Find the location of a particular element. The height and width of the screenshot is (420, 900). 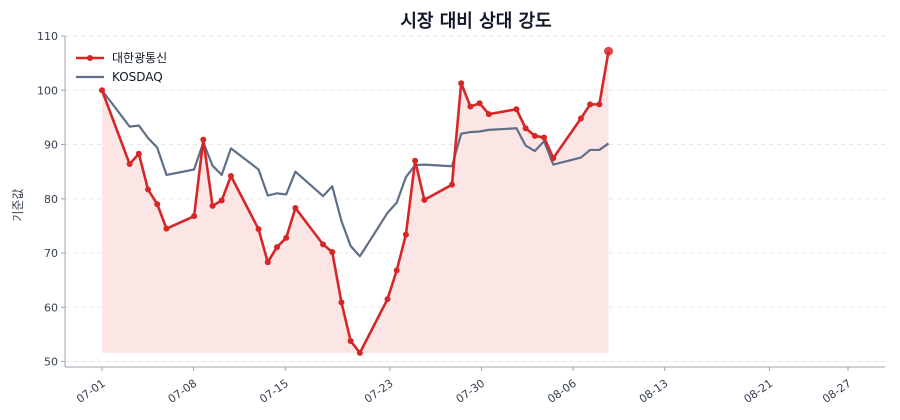

y-ticks: 50 60 70 80 90 100 110 is located at coordinates (51, 199).